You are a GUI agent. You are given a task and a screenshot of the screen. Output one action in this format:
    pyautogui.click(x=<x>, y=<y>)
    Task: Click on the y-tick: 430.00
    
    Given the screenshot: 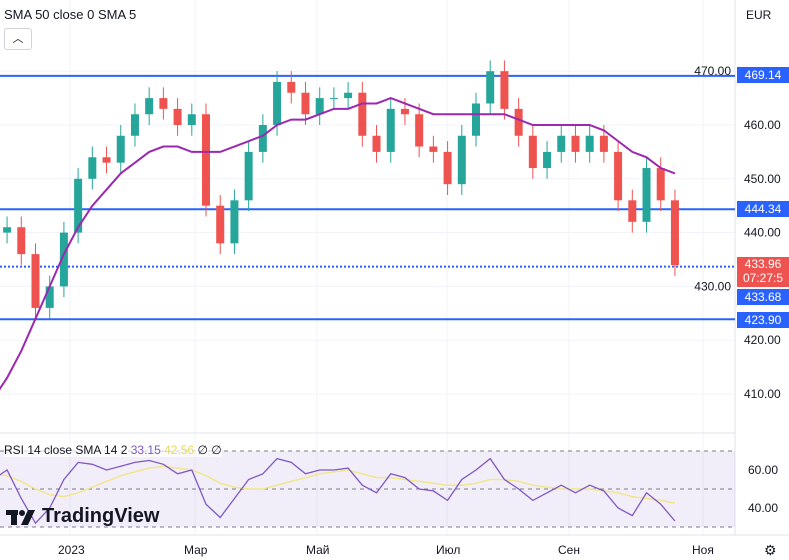 What is the action you would take?
    pyautogui.click(x=712, y=286)
    